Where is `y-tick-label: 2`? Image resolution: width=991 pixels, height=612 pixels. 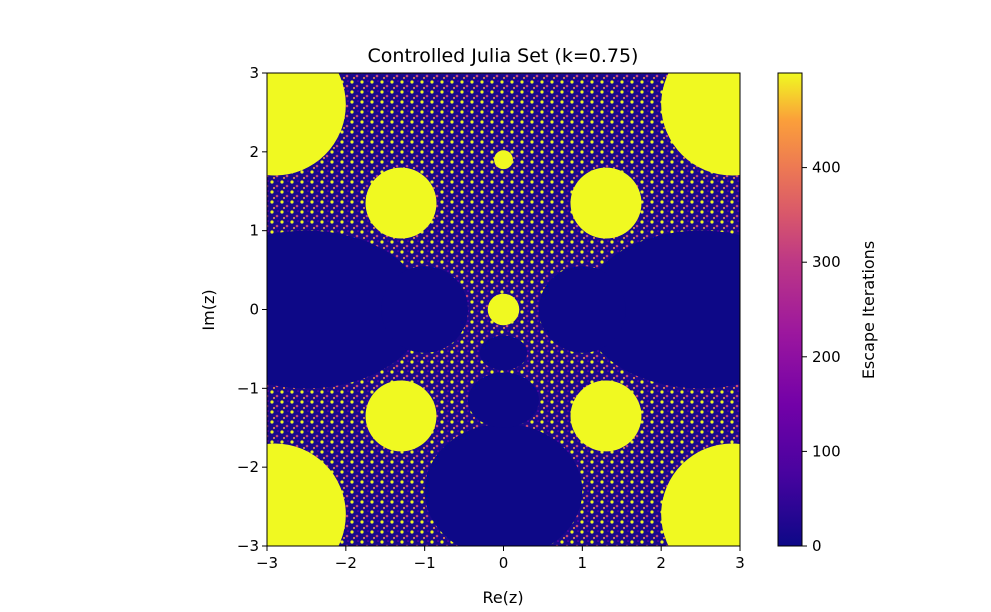 y-tick-label: 2 is located at coordinates (254, 152).